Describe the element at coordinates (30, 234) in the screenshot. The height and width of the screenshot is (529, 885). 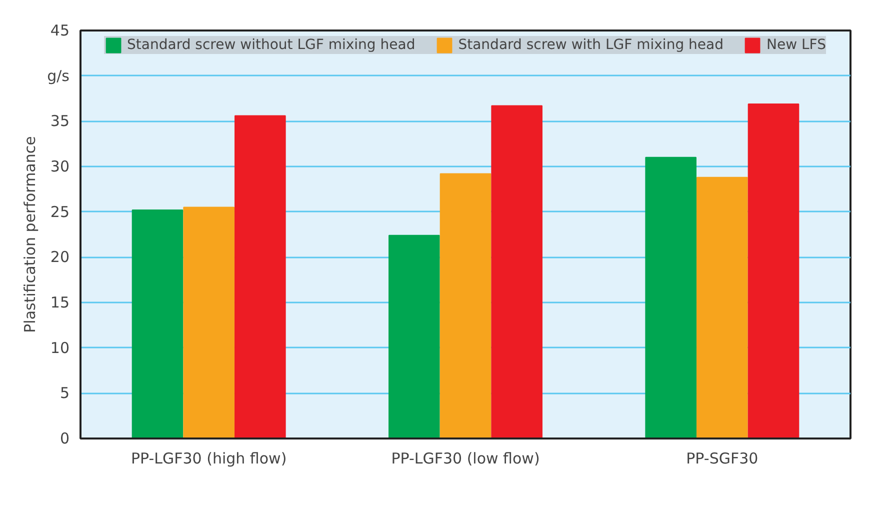
I see `y-axis-title: Plastification performance` at that location.